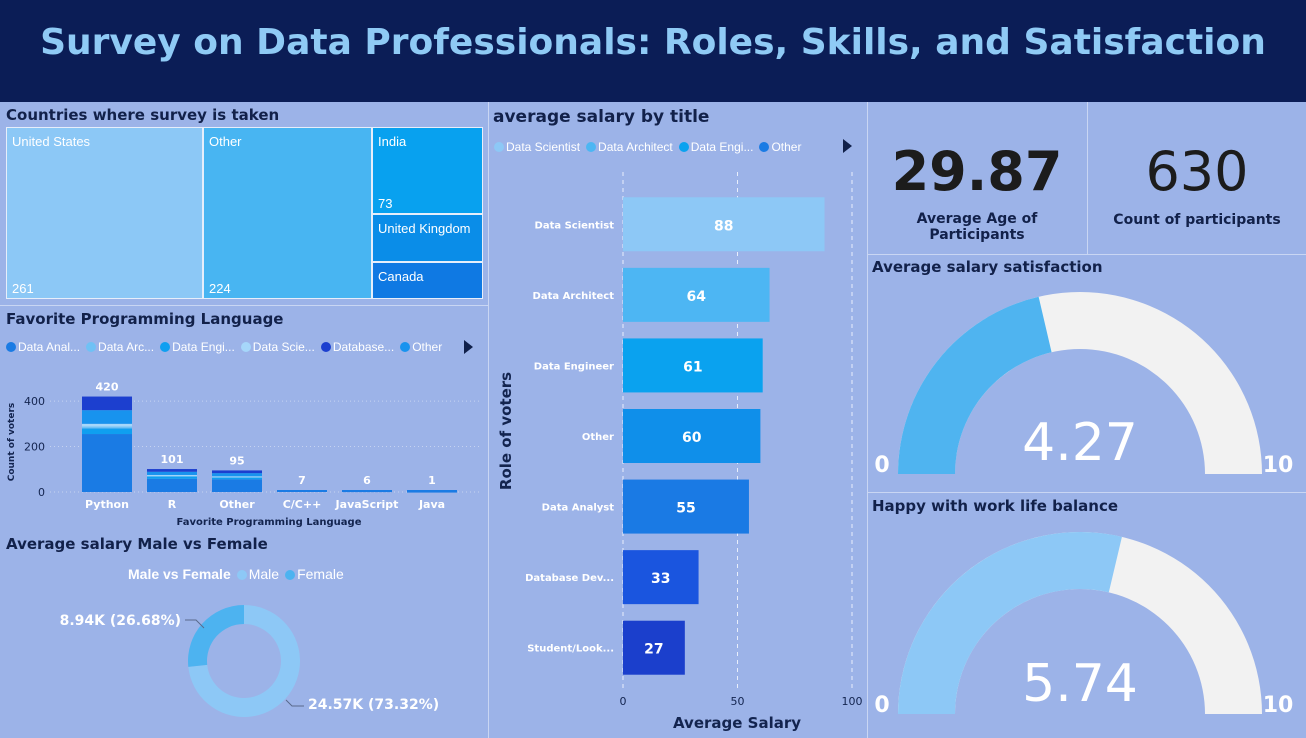  Describe the element at coordinates (1086, 492) in the screenshot. I see `divider-gauges` at that location.